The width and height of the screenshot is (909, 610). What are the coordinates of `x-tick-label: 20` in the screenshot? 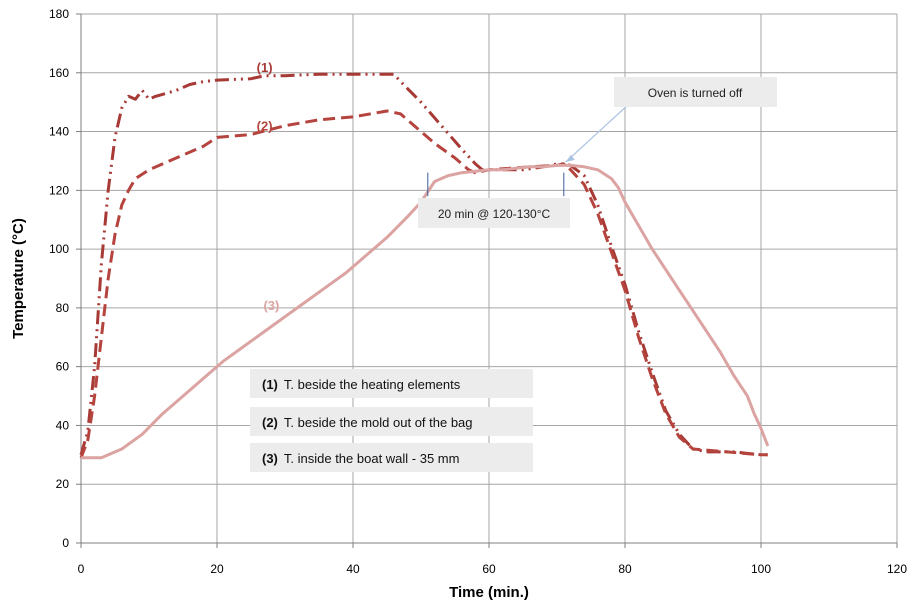 It's located at (217, 569).